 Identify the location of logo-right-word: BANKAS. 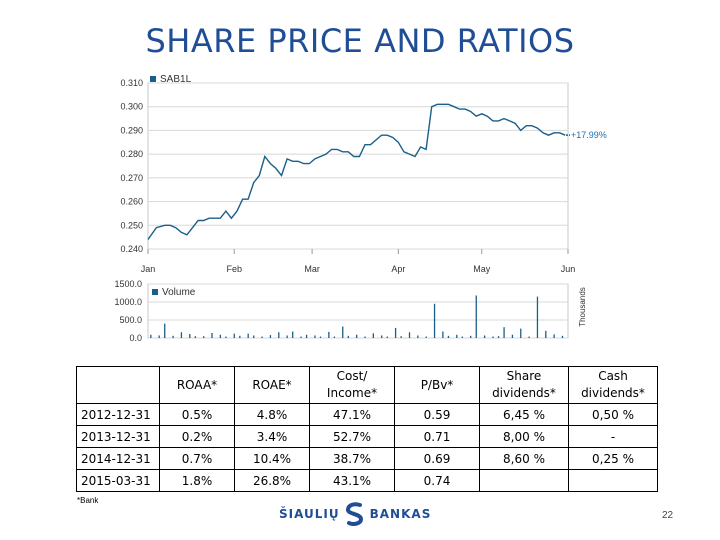
(400, 514).